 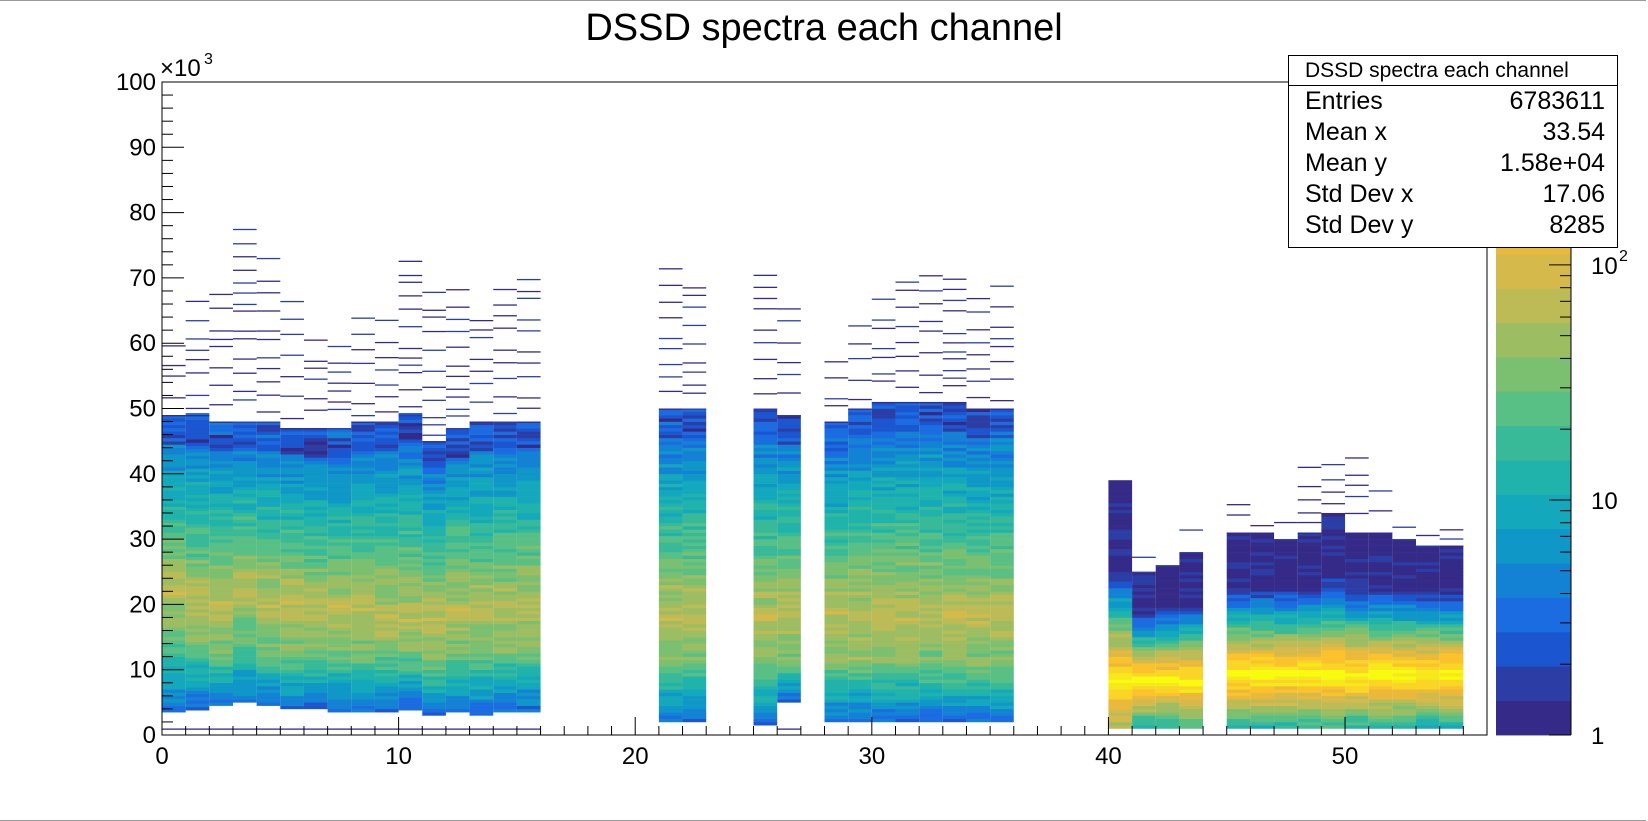 What do you see at coordinates (1533, 271) in the screenshot?
I see `palette-swatch` at bounding box center [1533, 271].